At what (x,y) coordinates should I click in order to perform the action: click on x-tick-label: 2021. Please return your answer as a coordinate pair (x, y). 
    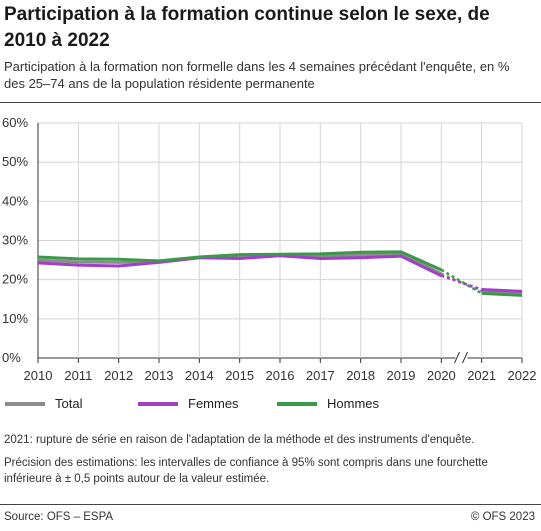
    Looking at the image, I should click on (481, 375).